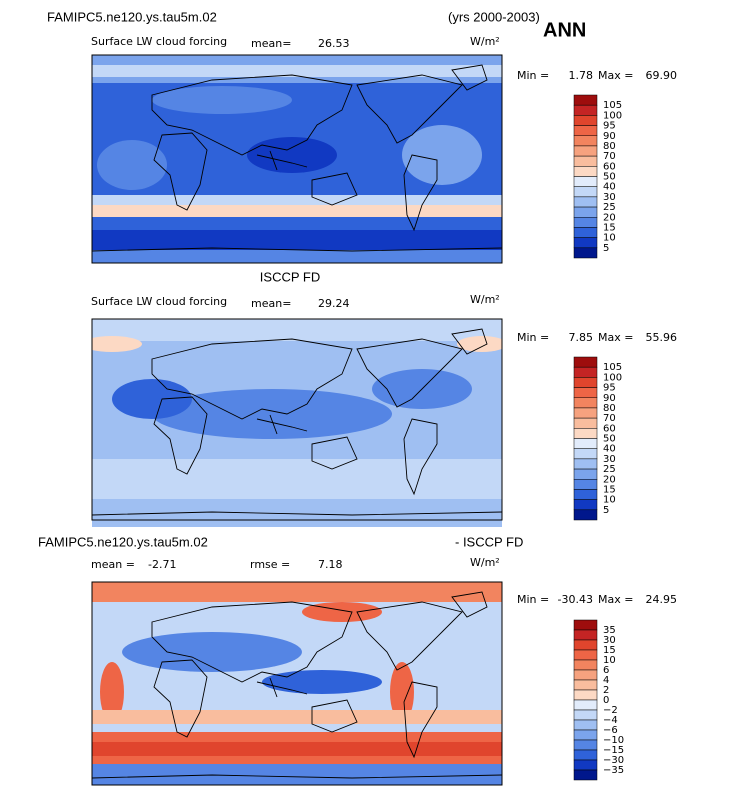  Describe the element at coordinates (662, 75) in the screenshot. I see `max-value: 69.90` at that location.